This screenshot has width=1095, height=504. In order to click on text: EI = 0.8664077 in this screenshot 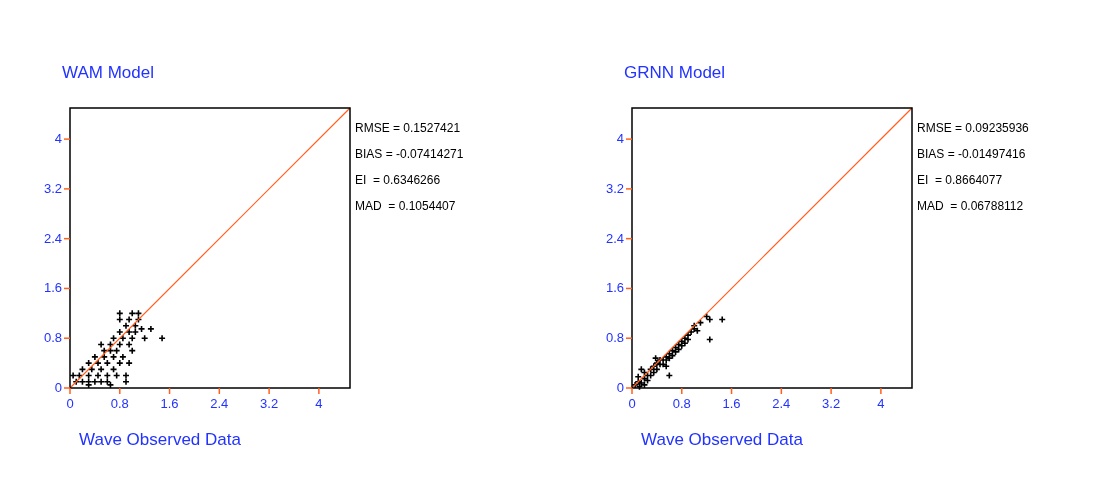, I will do `click(960, 180)`.